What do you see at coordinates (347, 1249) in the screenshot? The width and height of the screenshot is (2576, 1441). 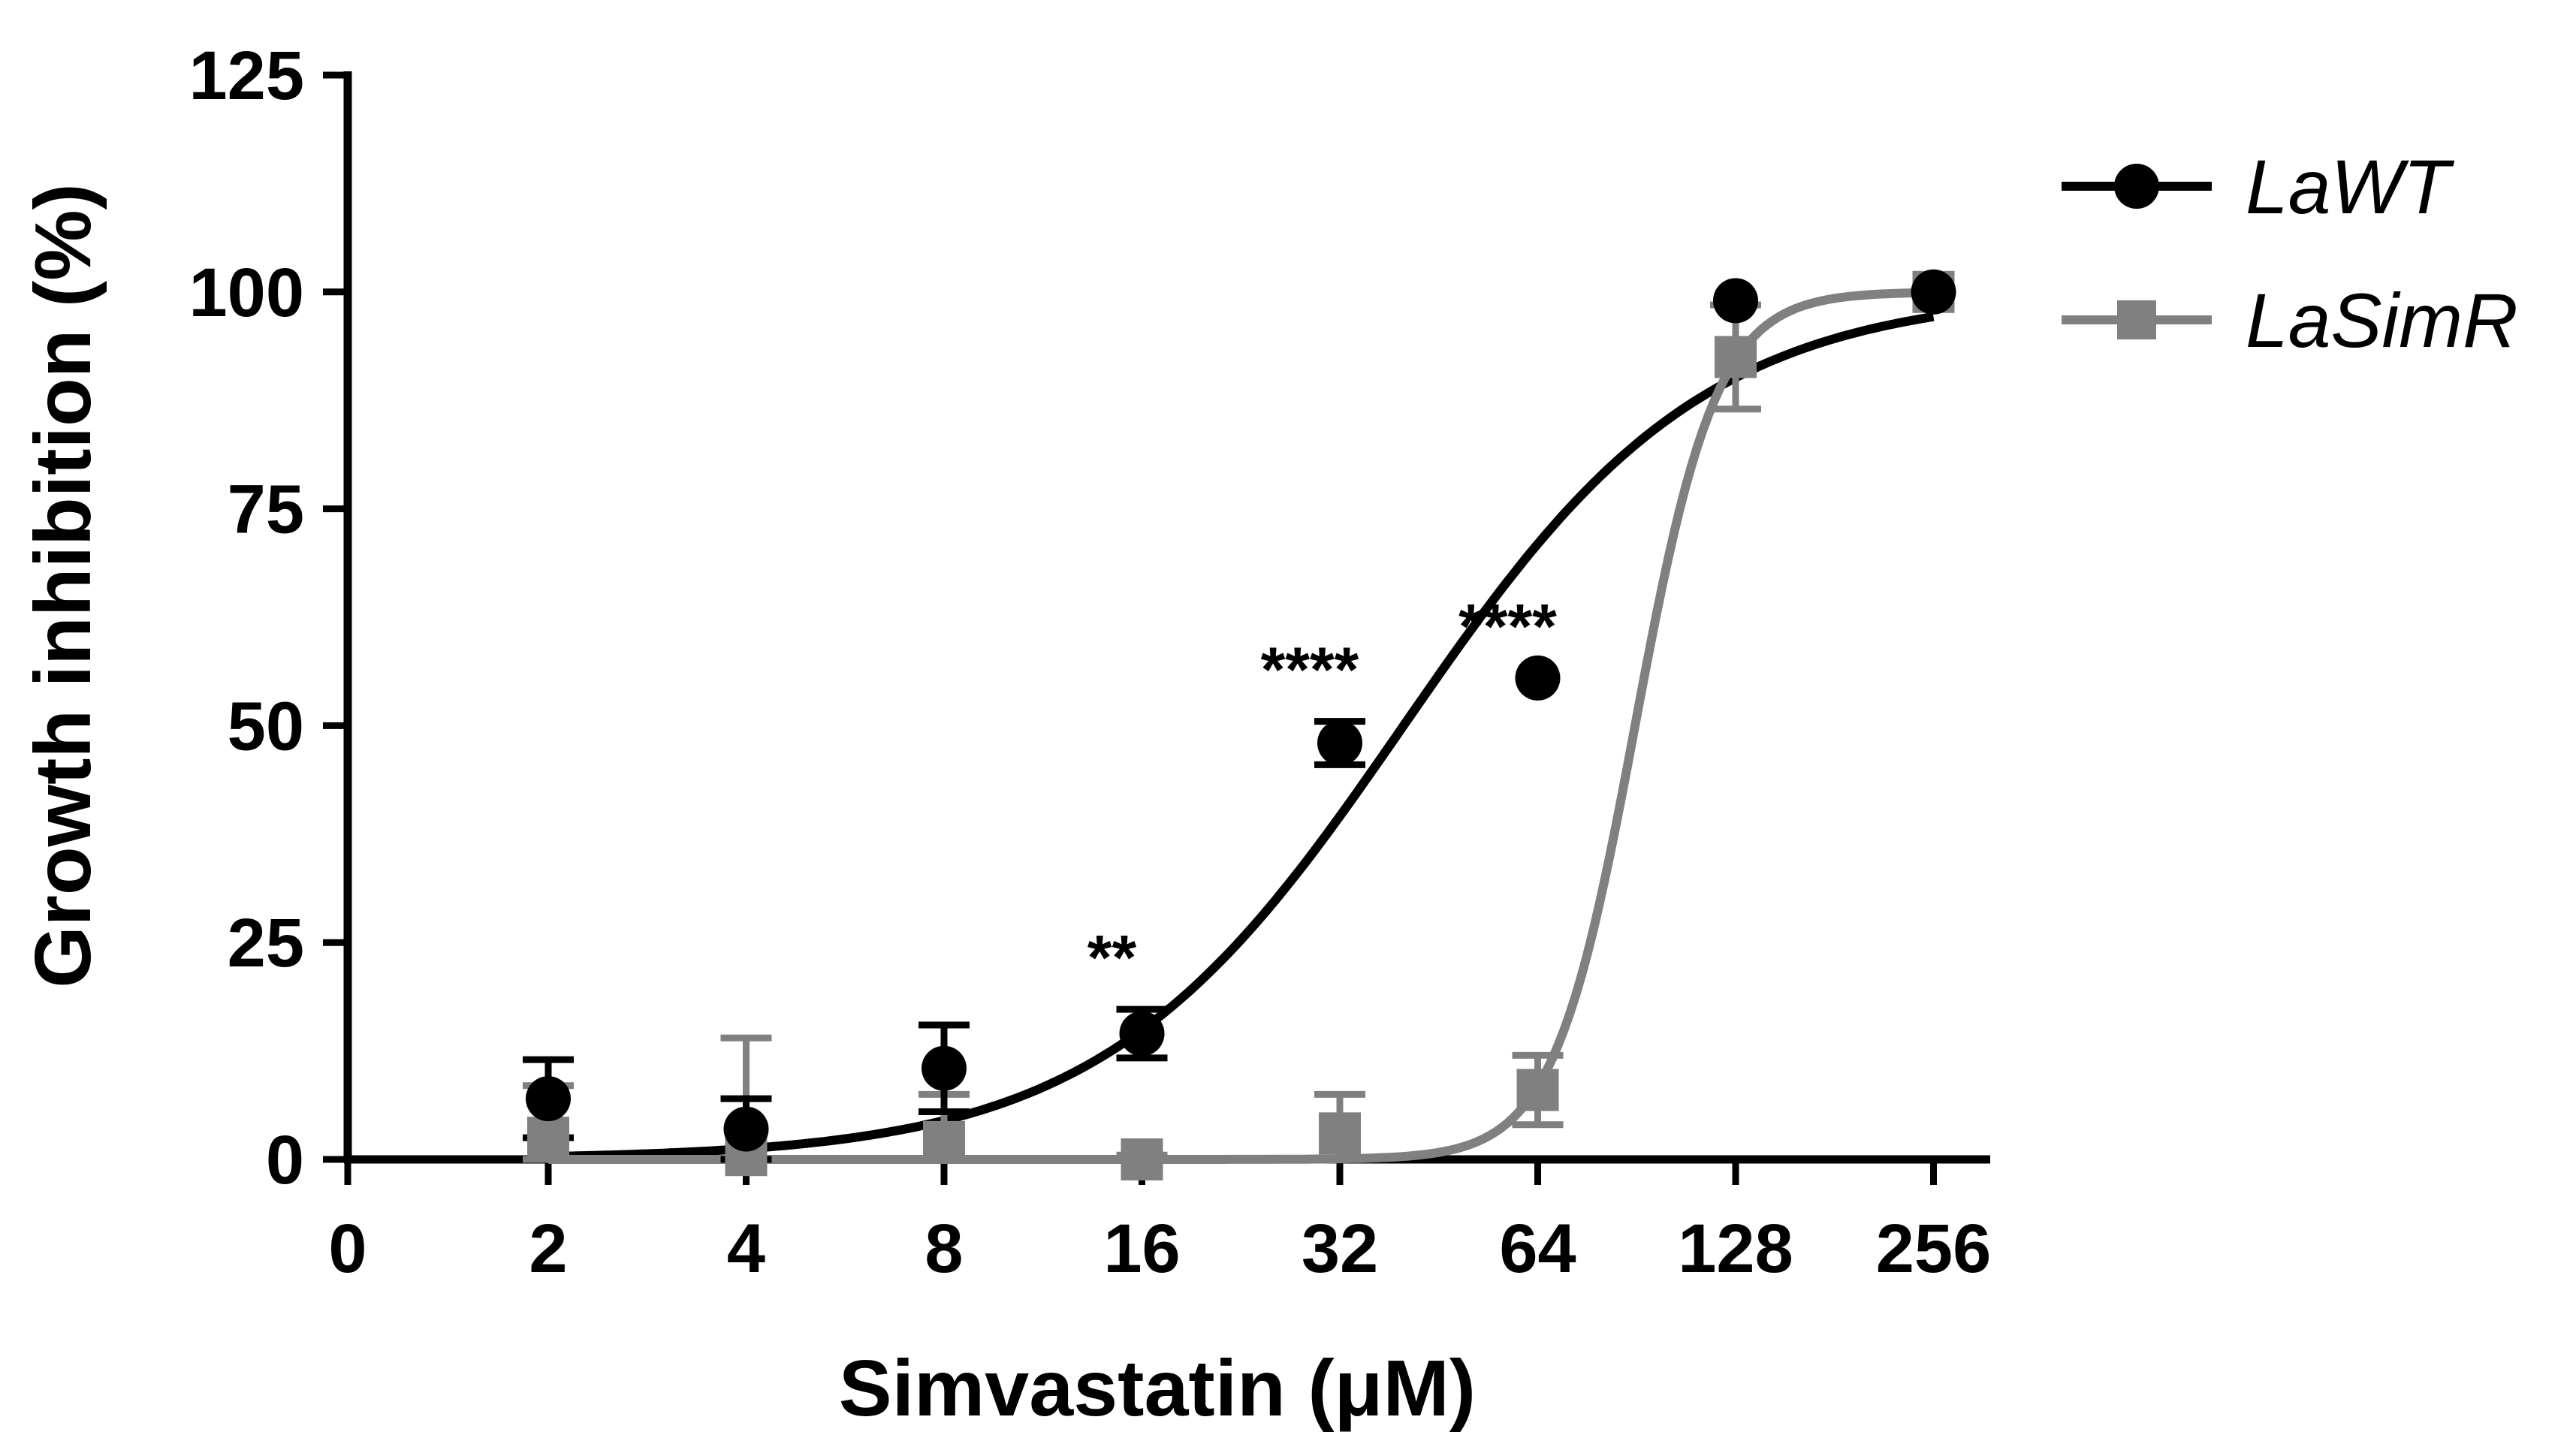 I see `x-tick-label: 0` at bounding box center [347, 1249].